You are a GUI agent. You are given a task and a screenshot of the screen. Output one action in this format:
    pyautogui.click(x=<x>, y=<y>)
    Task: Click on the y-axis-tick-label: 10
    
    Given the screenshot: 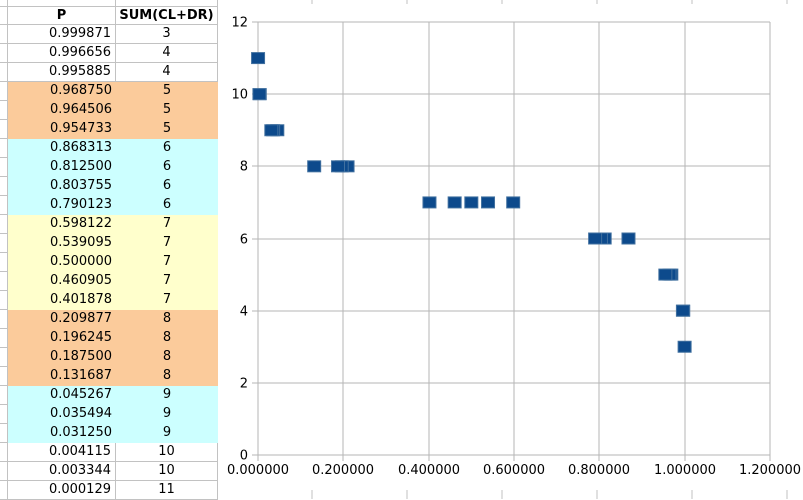 What is the action you would take?
    pyautogui.click(x=239, y=95)
    